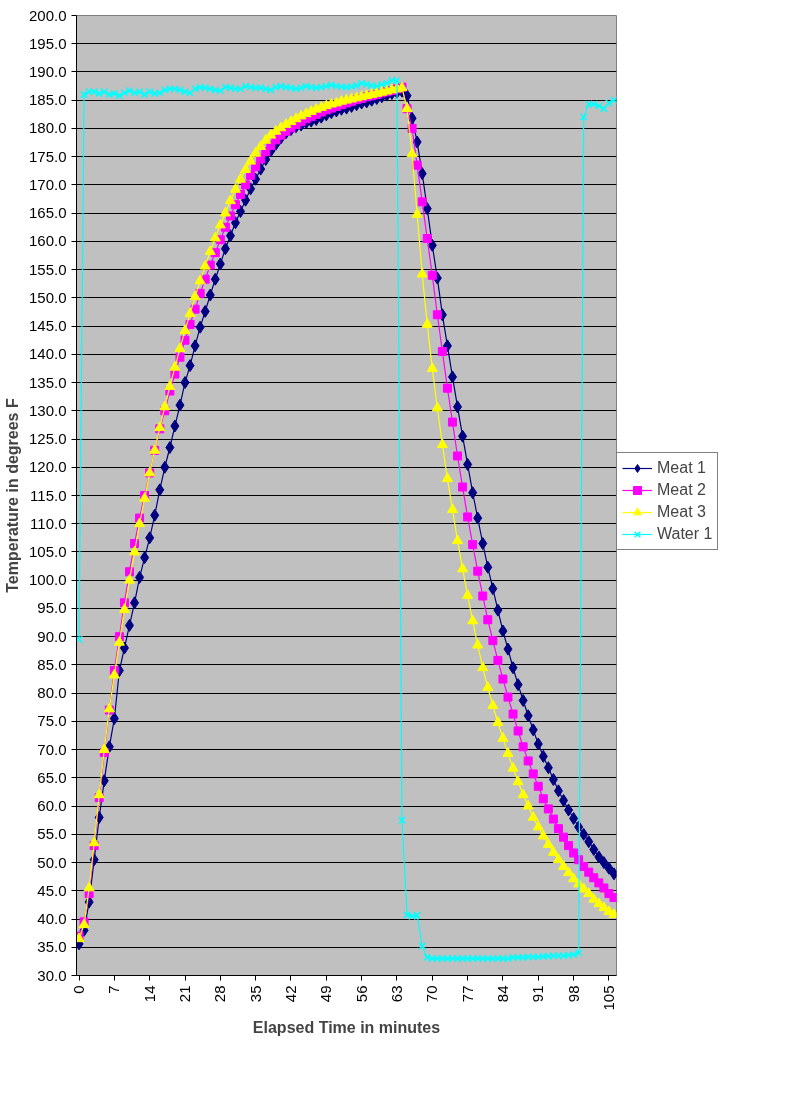 The image size is (807, 1095). Describe the element at coordinates (47, 580) in the screenshot. I see `y-tick-label: 100.0` at that location.